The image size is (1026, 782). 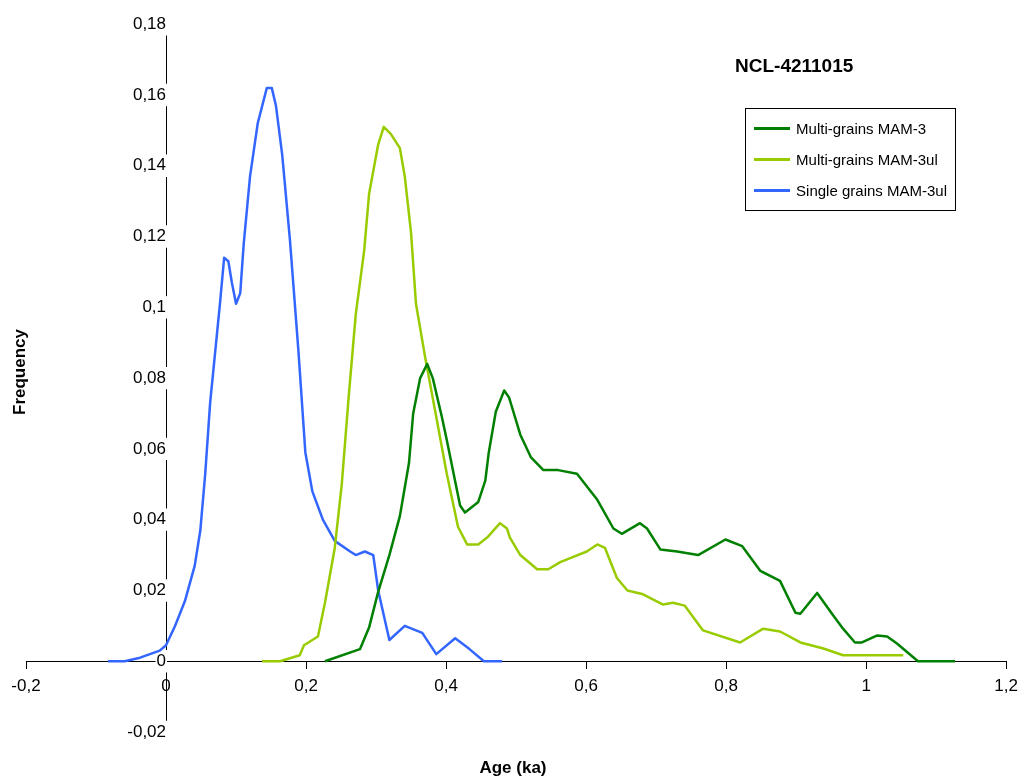 What do you see at coordinates (871, 190) in the screenshot?
I see `legend-label: Single grains MAM-3ul` at bounding box center [871, 190].